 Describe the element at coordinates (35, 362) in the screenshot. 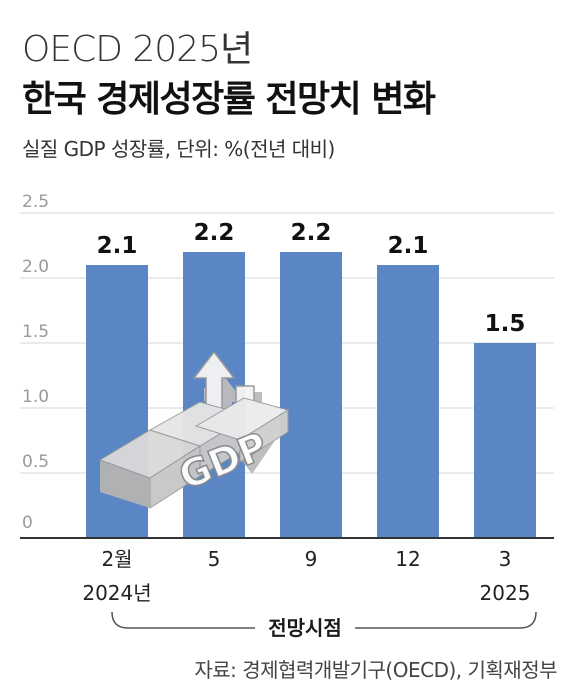

I see `y-axis-ticks: 0 0.5 1.0 1.5 2.0 2.5` at that location.